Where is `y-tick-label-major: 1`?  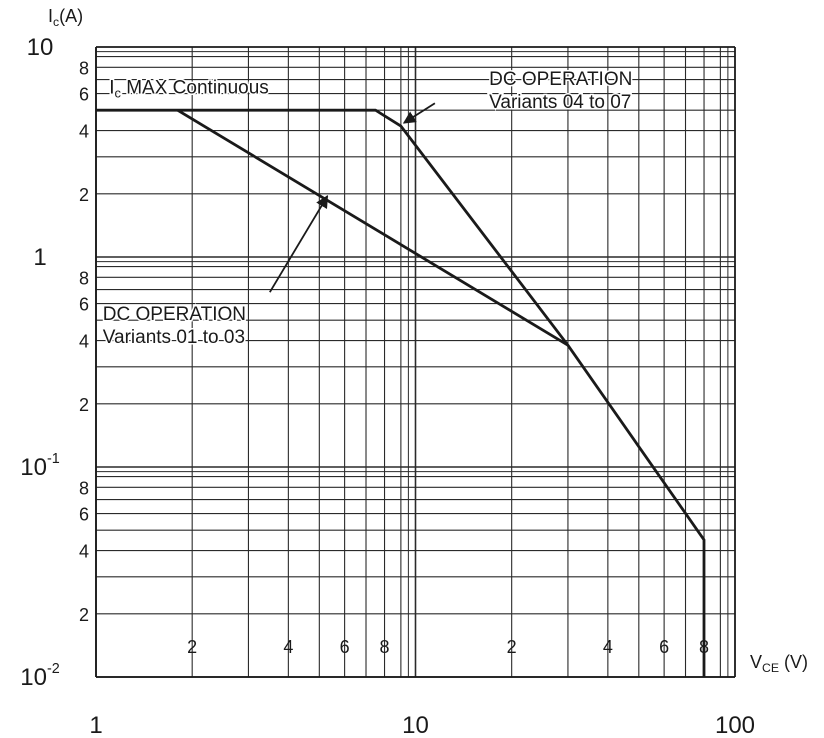
y-tick-label-major: 1 is located at coordinates (39, 257).